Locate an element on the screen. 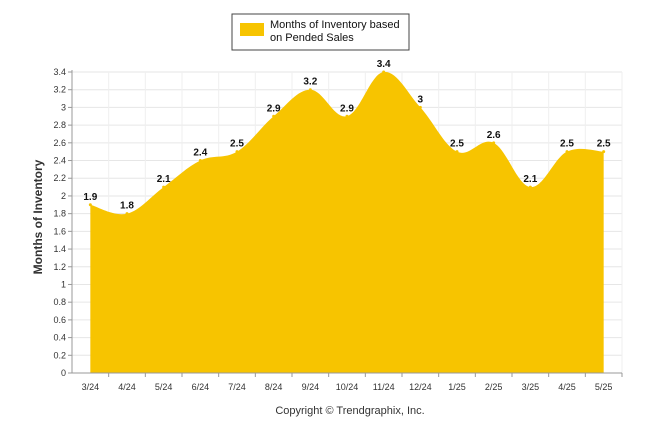 The image size is (646, 434). x-tick-label: 9/24 is located at coordinates (311, 387).